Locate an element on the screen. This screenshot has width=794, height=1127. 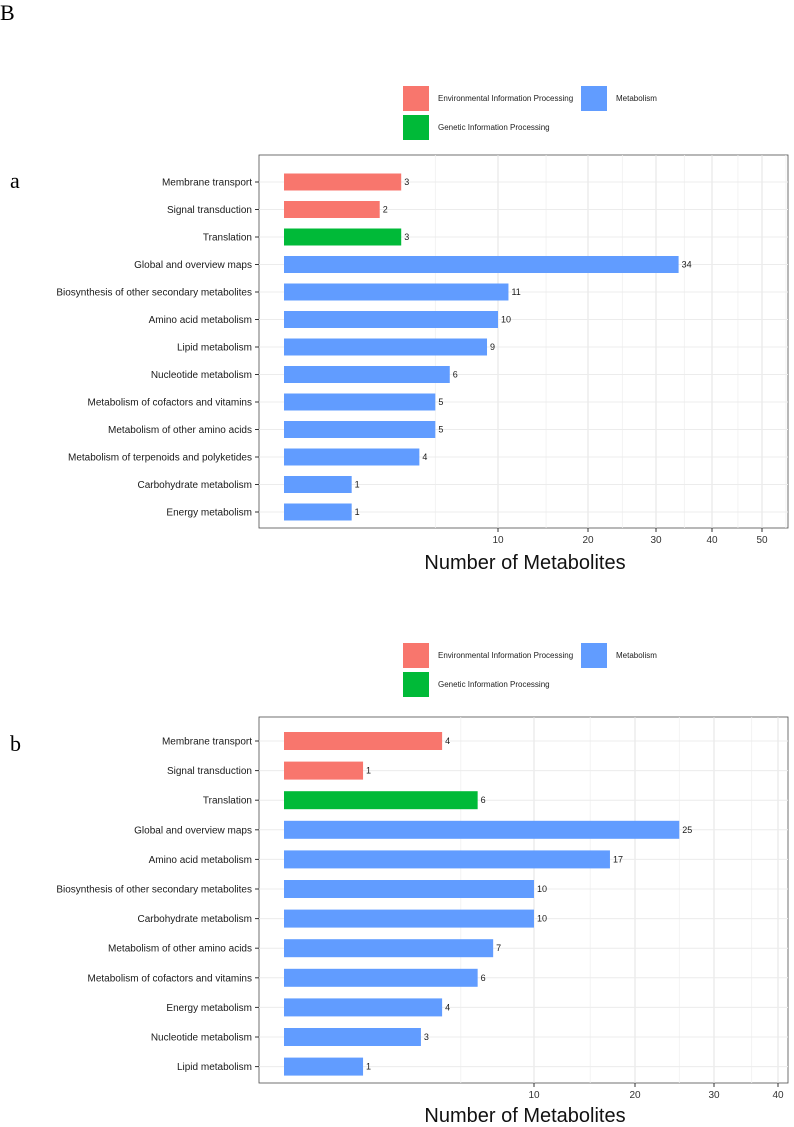
value-label-global-and-overview-maps: 34 is located at coordinates (687, 265).